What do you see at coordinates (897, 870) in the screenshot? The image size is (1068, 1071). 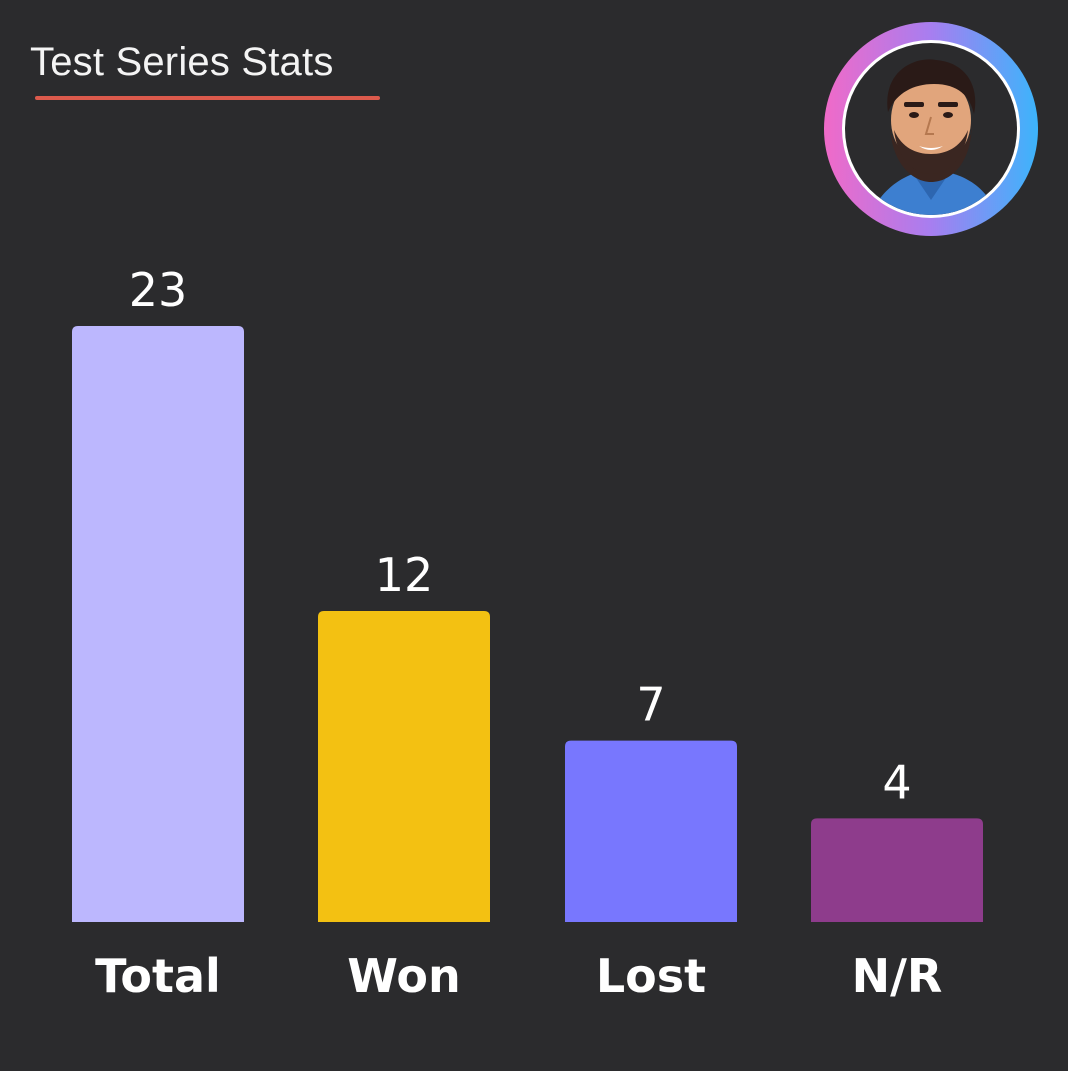 I see `bar-n-r` at bounding box center [897, 870].